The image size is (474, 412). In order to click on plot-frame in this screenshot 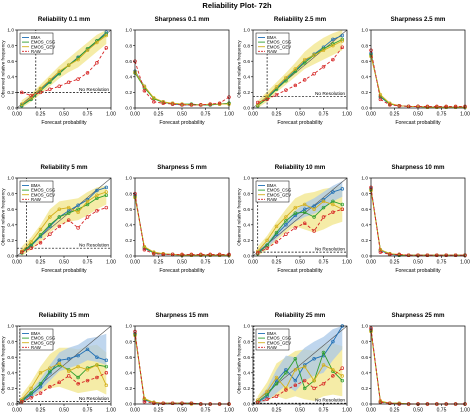, I will do `click(418, 365)`.